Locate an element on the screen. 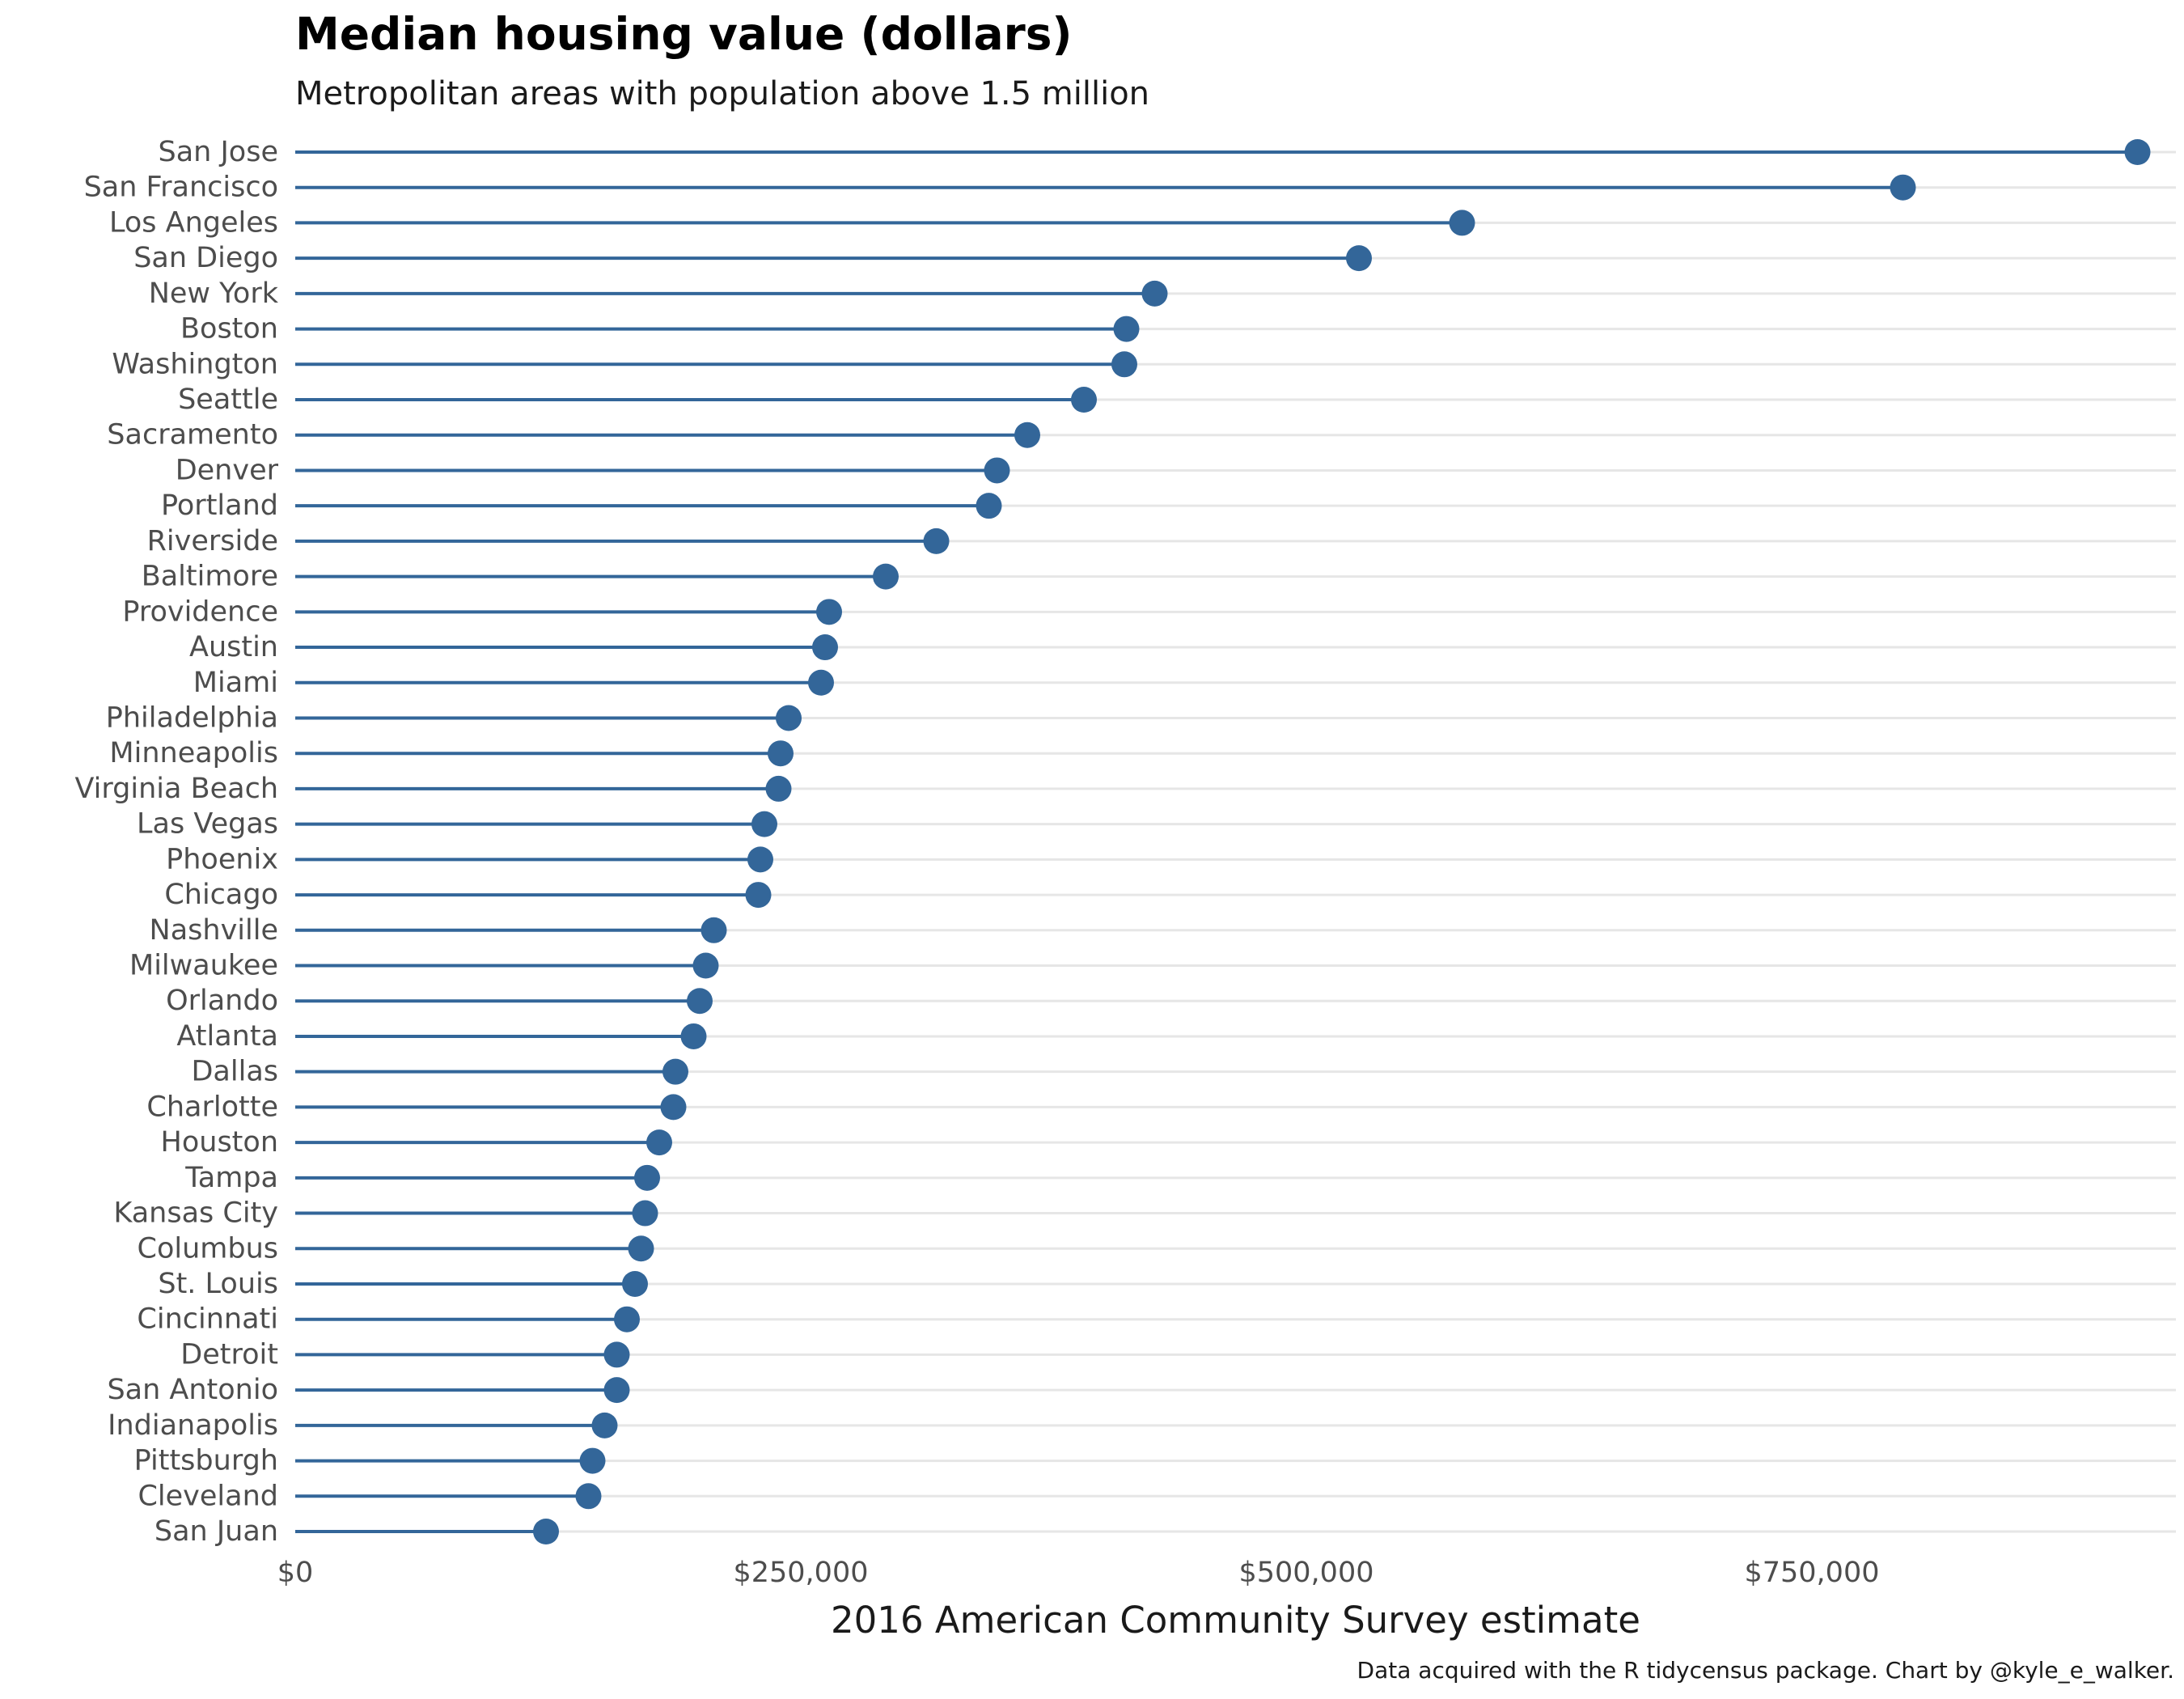  y-tick-label: Virginia Beach is located at coordinates (176, 789).